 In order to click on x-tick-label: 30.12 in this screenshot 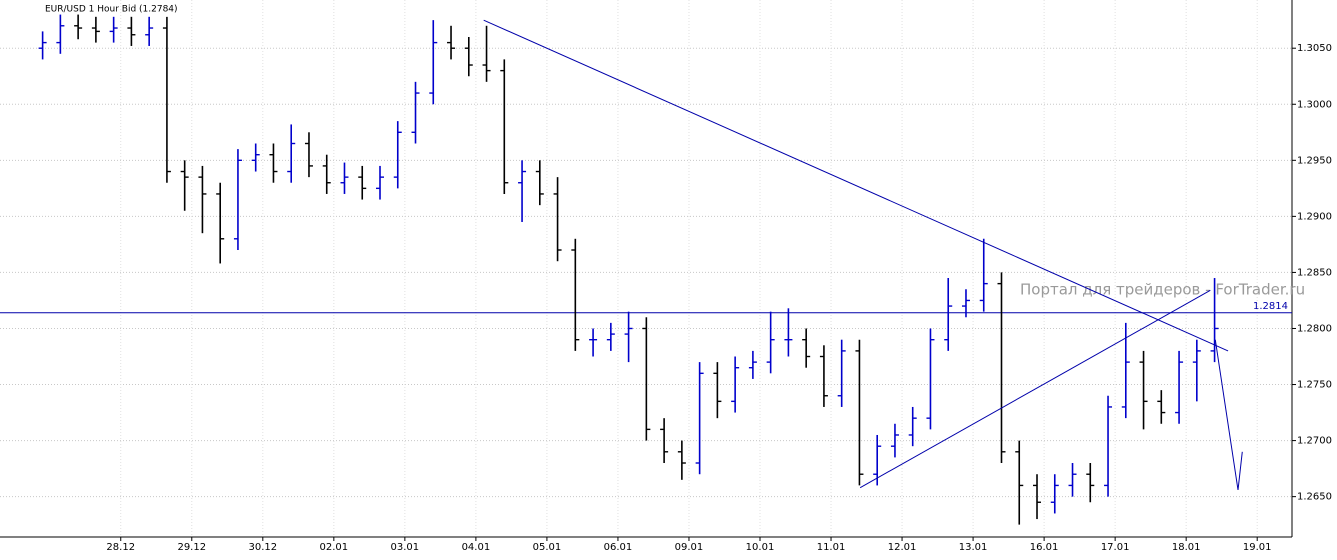, I will do `click(262, 547)`.